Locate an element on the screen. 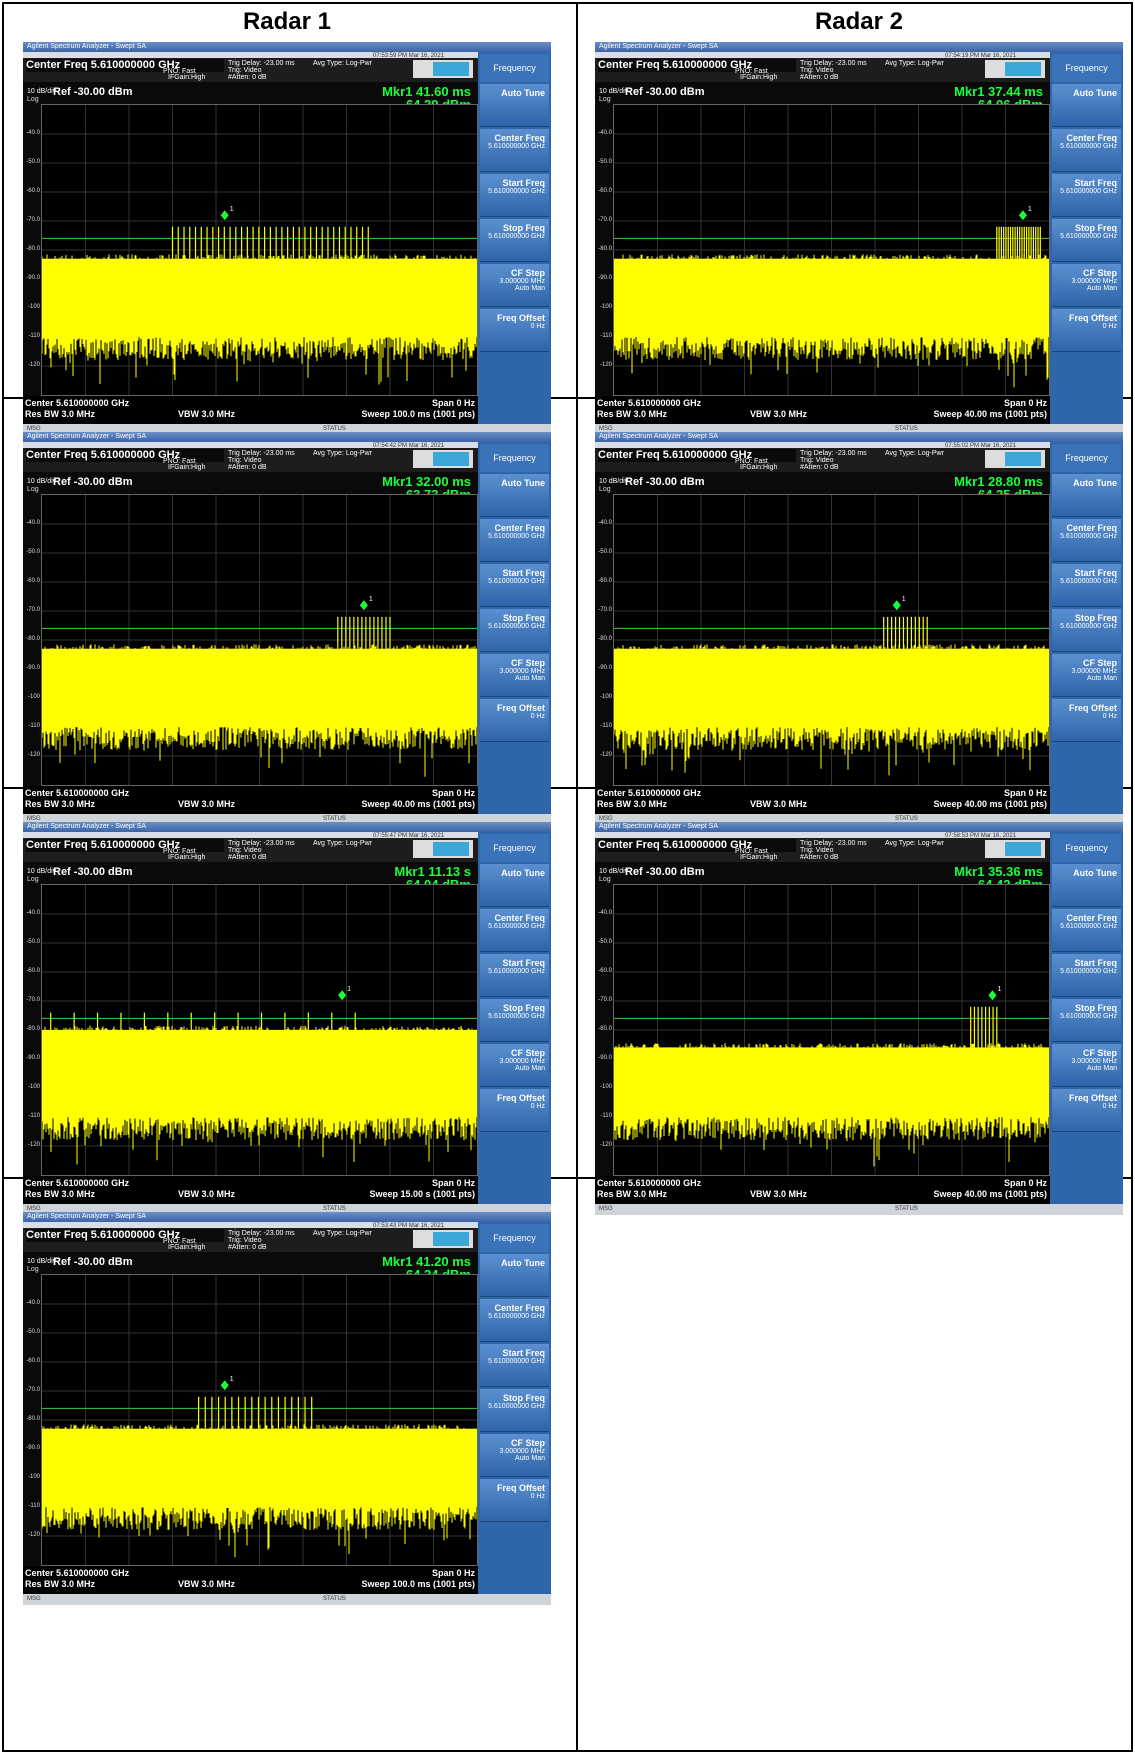 The image size is (1135, 1754). y-tick-label: -80.0 is located at coordinates (33, 1419).